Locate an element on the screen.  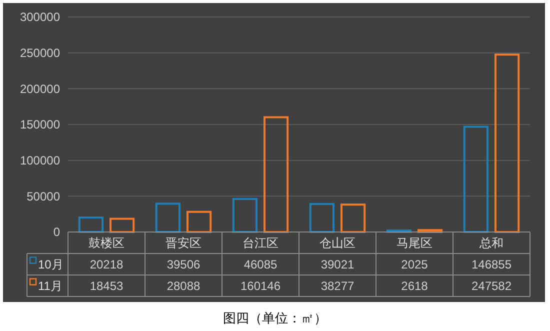
data-label: 20218 is located at coordinates (107, 264).